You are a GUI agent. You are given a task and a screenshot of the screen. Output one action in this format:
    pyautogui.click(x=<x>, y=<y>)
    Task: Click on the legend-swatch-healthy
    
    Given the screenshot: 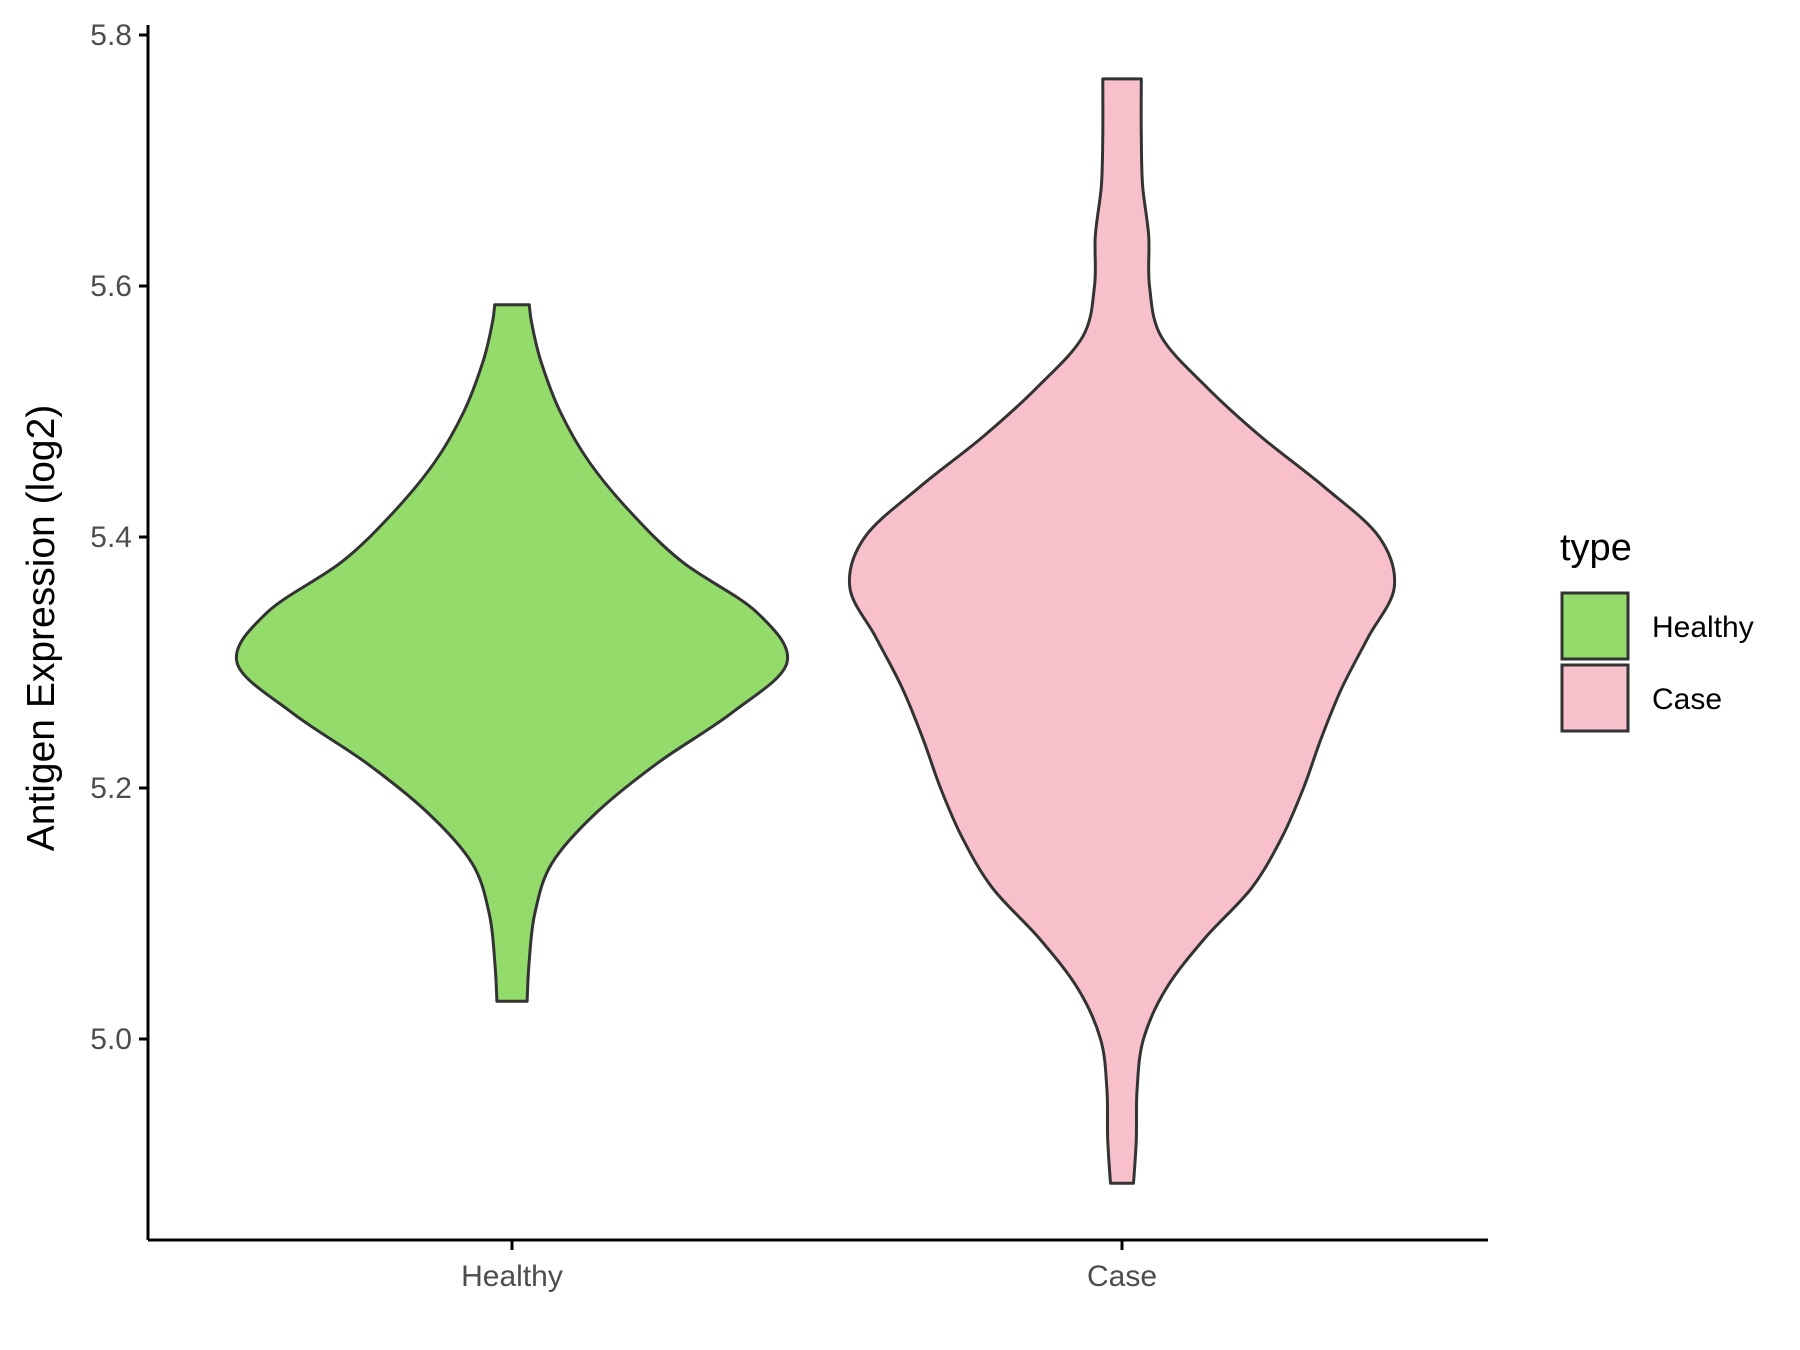 What is the action you would take?
    pyautogui.click(x=1595, y=626)
    